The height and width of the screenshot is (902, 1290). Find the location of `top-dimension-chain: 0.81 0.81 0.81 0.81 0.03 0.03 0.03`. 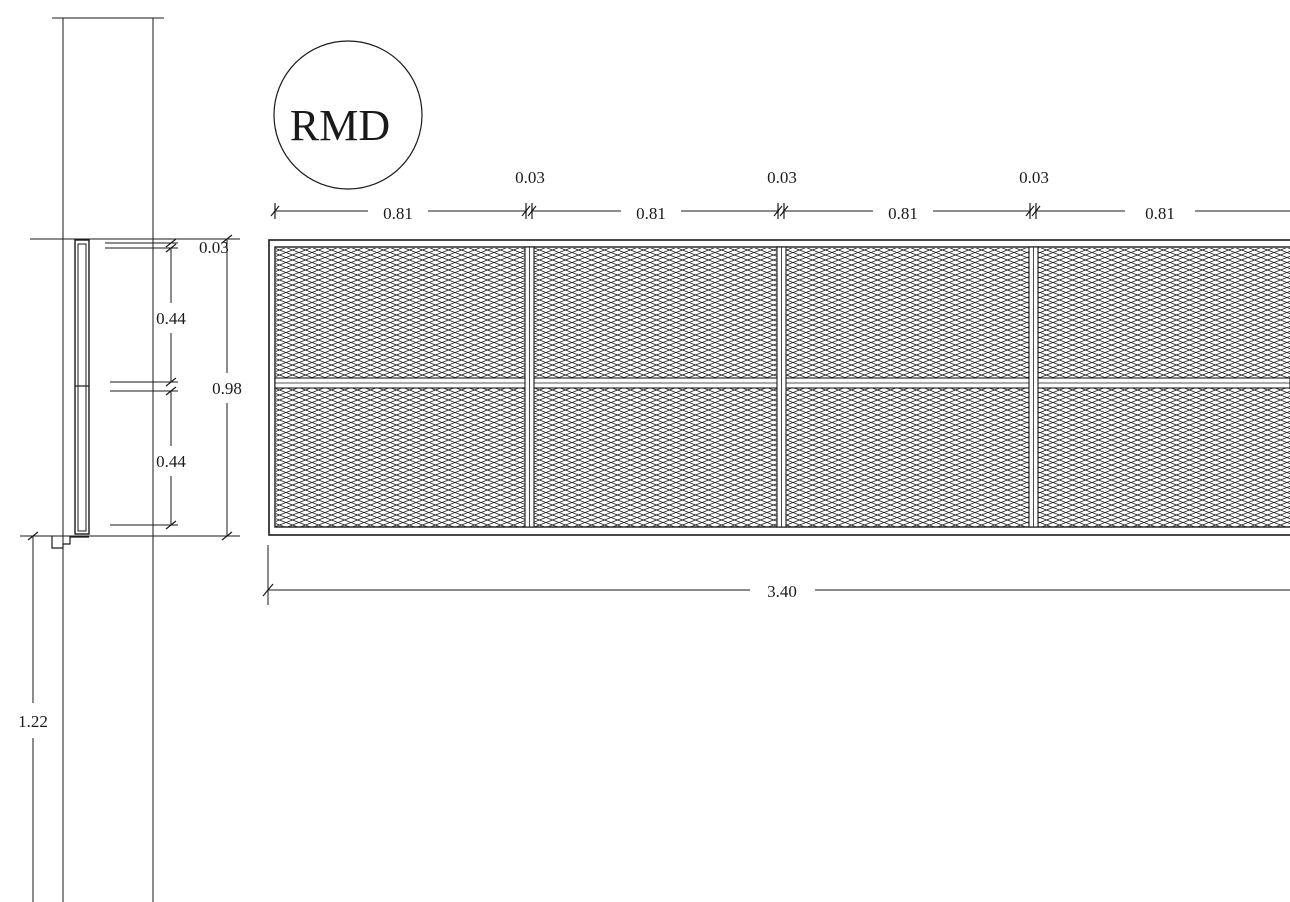

top-dimension-chain: 0.81 0.81 0.81 0.81 0.03 0.03 0.03 is located at coordinates (780, 195).